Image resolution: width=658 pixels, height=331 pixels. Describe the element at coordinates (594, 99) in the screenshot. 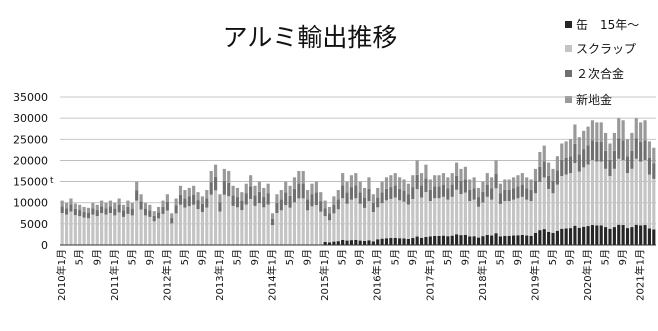

I see `legend-label-primary-ingot: 新地金` at that location.